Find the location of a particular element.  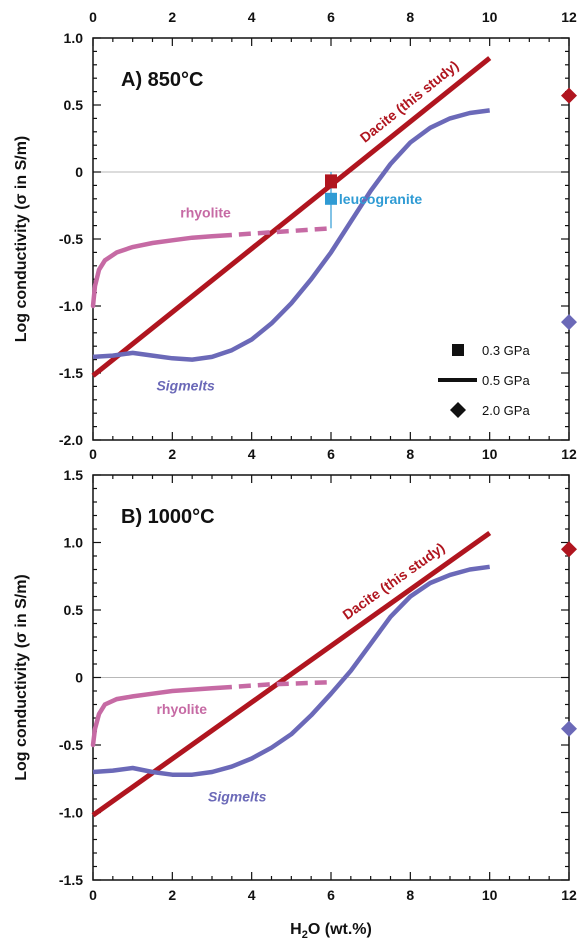

panel-b-label: B) 1000°C is located at coordinates (168, 517).